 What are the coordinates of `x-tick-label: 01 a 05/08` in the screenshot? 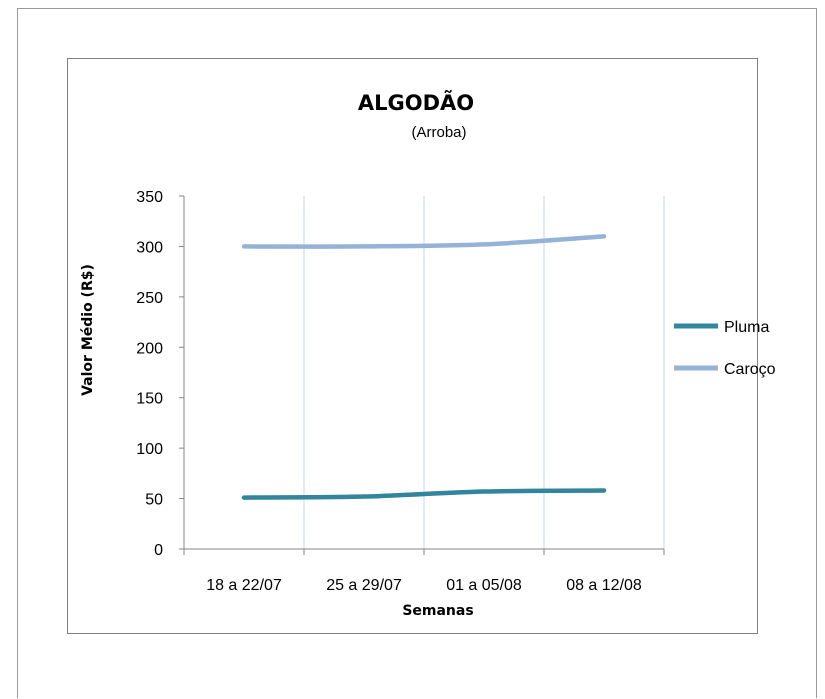 It's located at (484, 585).